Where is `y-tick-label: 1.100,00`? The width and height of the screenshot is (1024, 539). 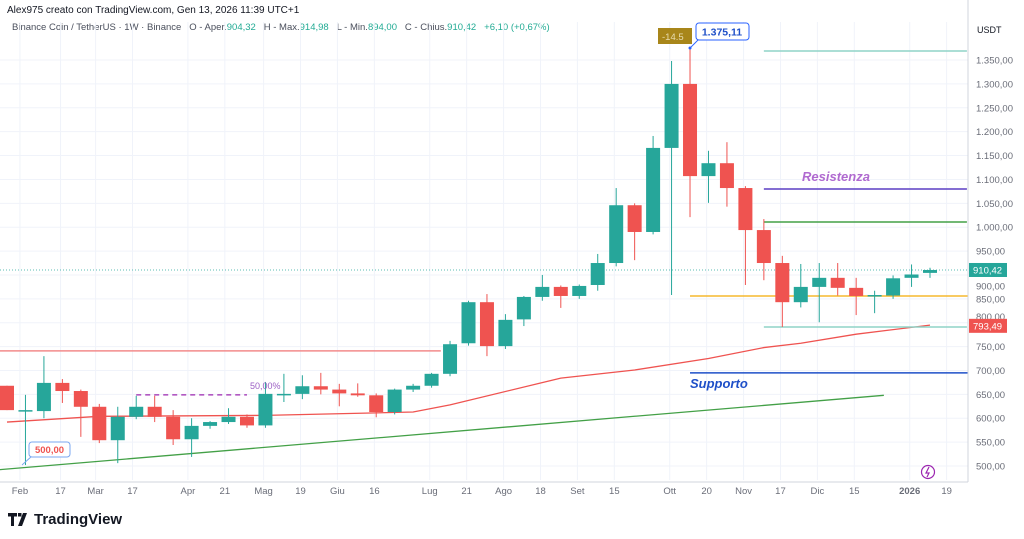 y-tick-label: 1.100,00 is located at coordinates (994, 180).